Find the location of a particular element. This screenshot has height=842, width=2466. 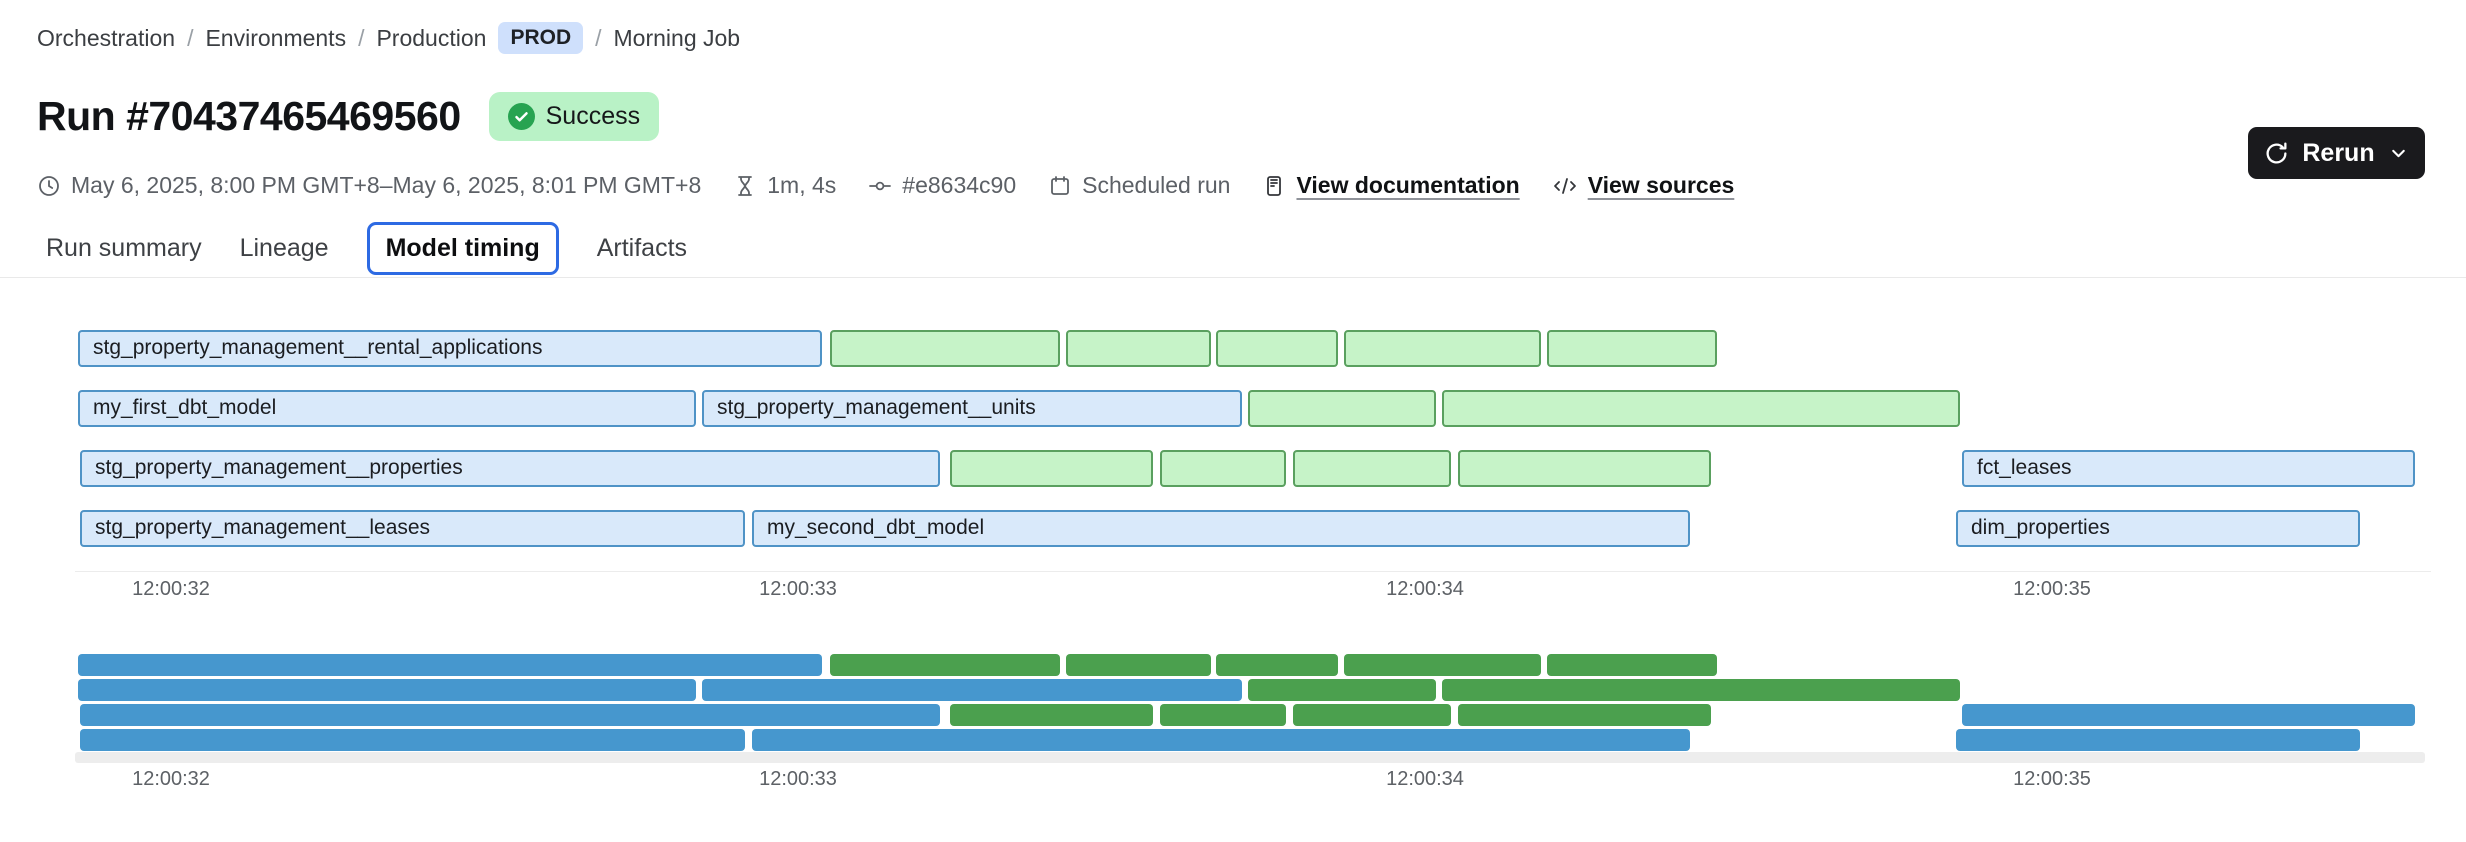

tab-model-timing: Model timing is located at coordinates (462, 248).